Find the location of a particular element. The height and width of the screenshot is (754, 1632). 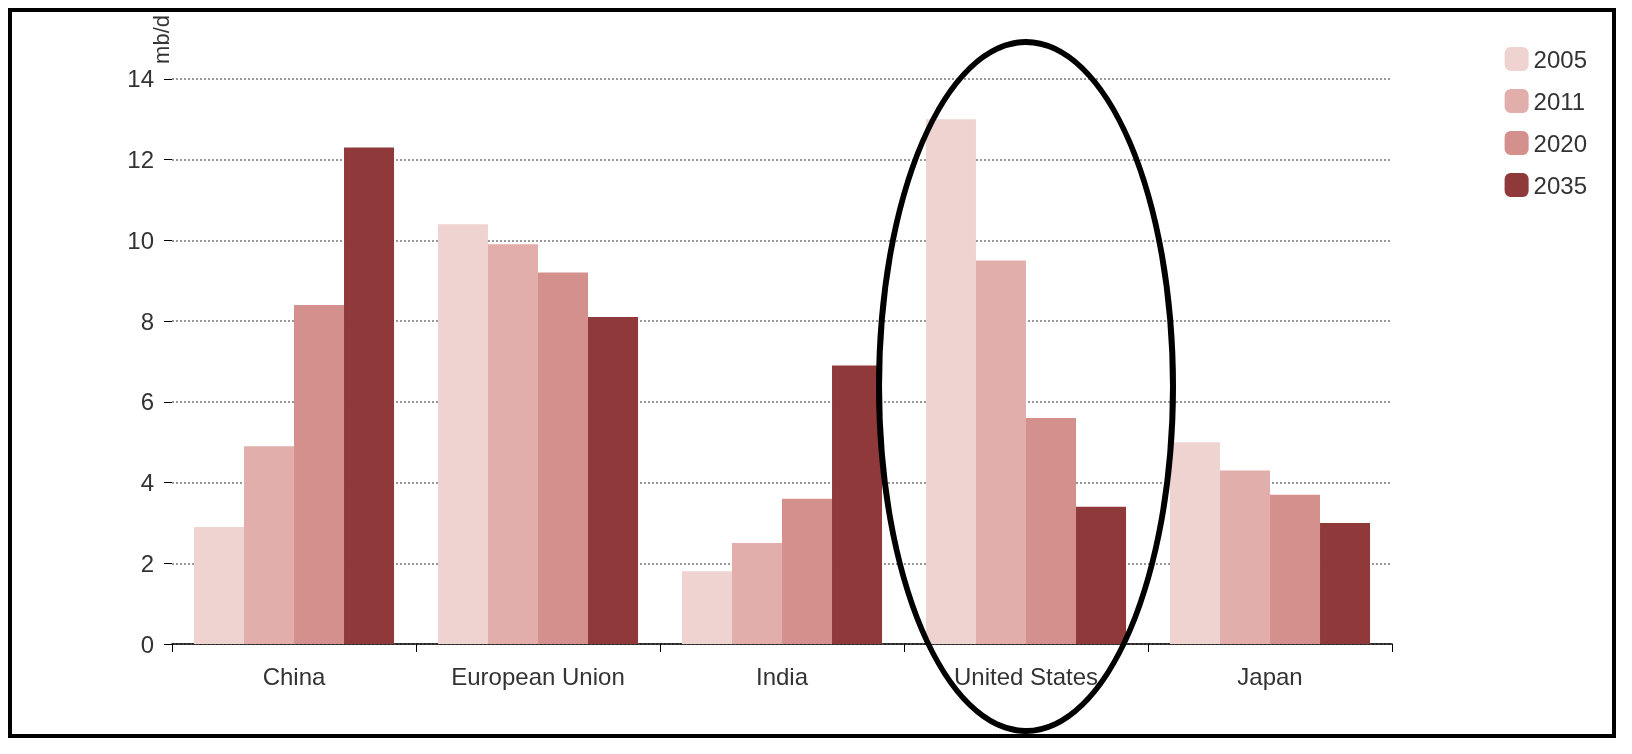

x-tick-label: Japan is located at coordinates (1270, 676).